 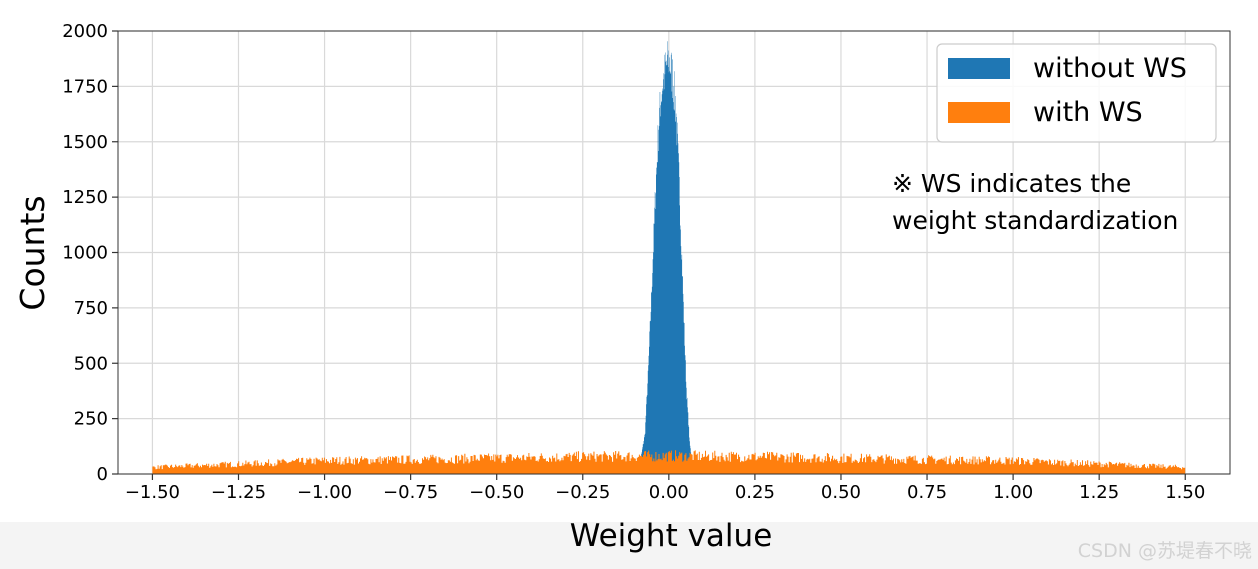 I want to click on x-tick-label: −1.00, so click(x=324, y=492).